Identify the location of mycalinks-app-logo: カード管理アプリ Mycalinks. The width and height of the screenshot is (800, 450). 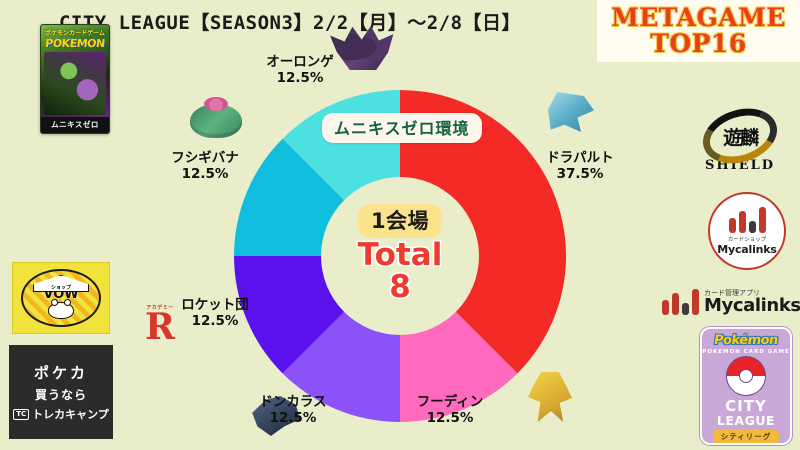
(731, 302).